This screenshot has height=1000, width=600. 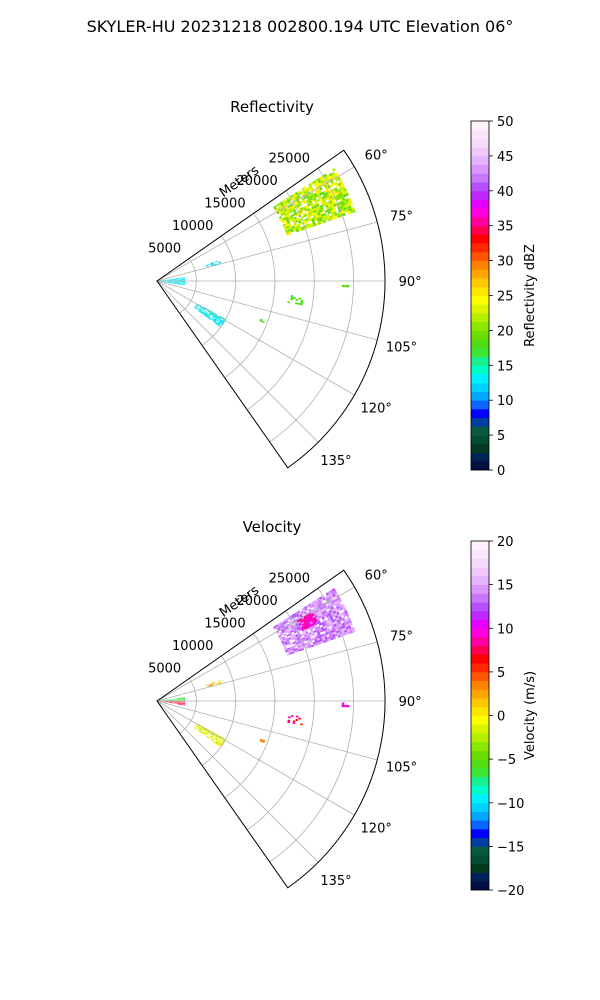 I want to click on colorbar-label: Velocity (m/s), so click(x=530, y=715).